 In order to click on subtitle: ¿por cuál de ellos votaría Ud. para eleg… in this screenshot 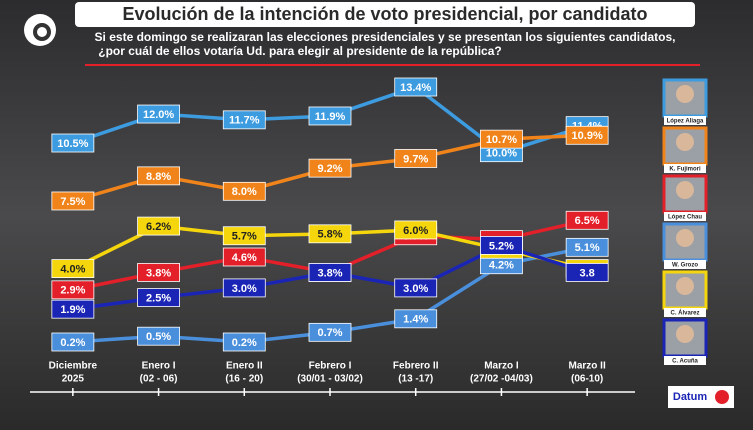, I will do `click(299, 51)`.